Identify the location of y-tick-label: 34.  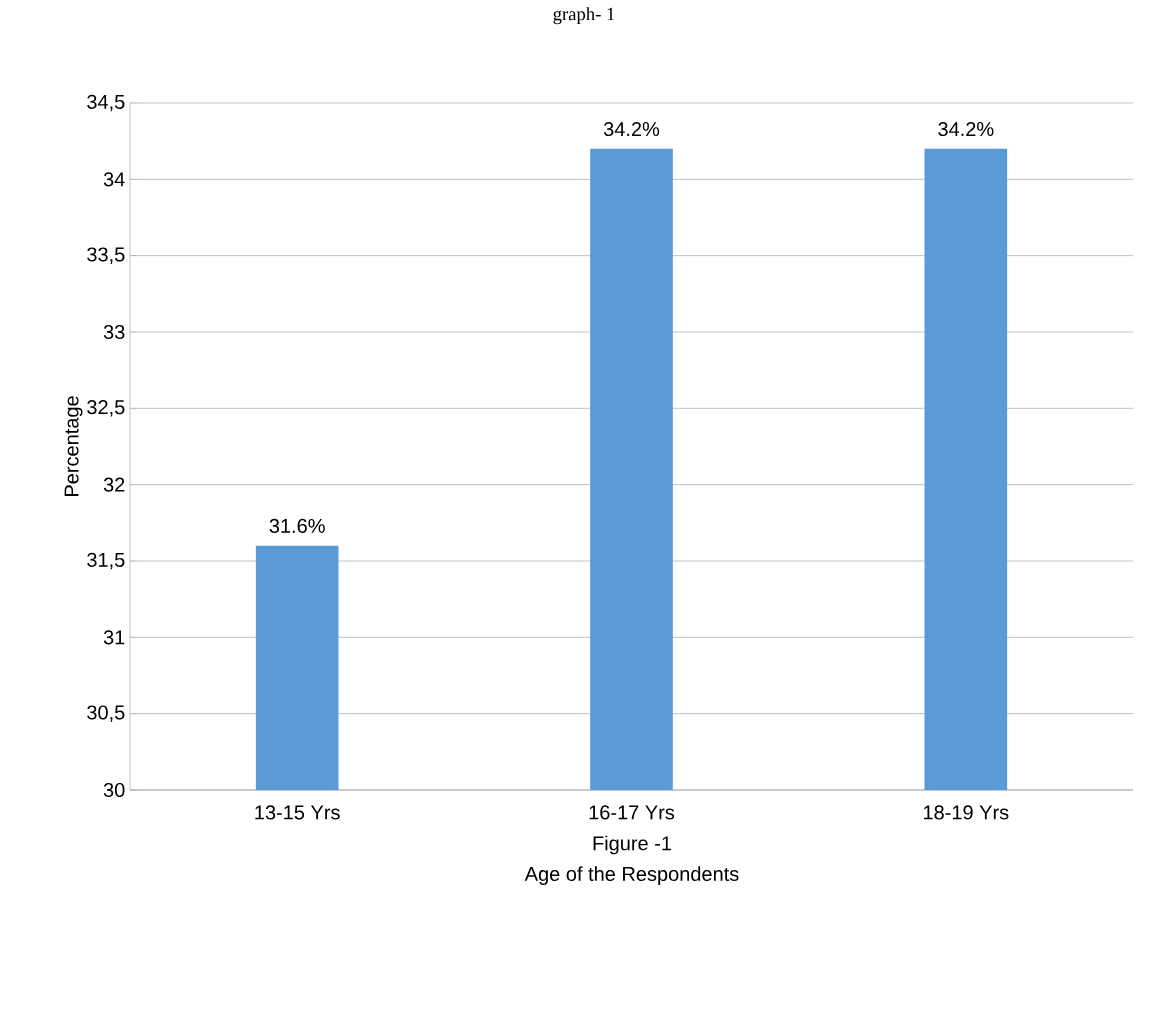
(114, 179).